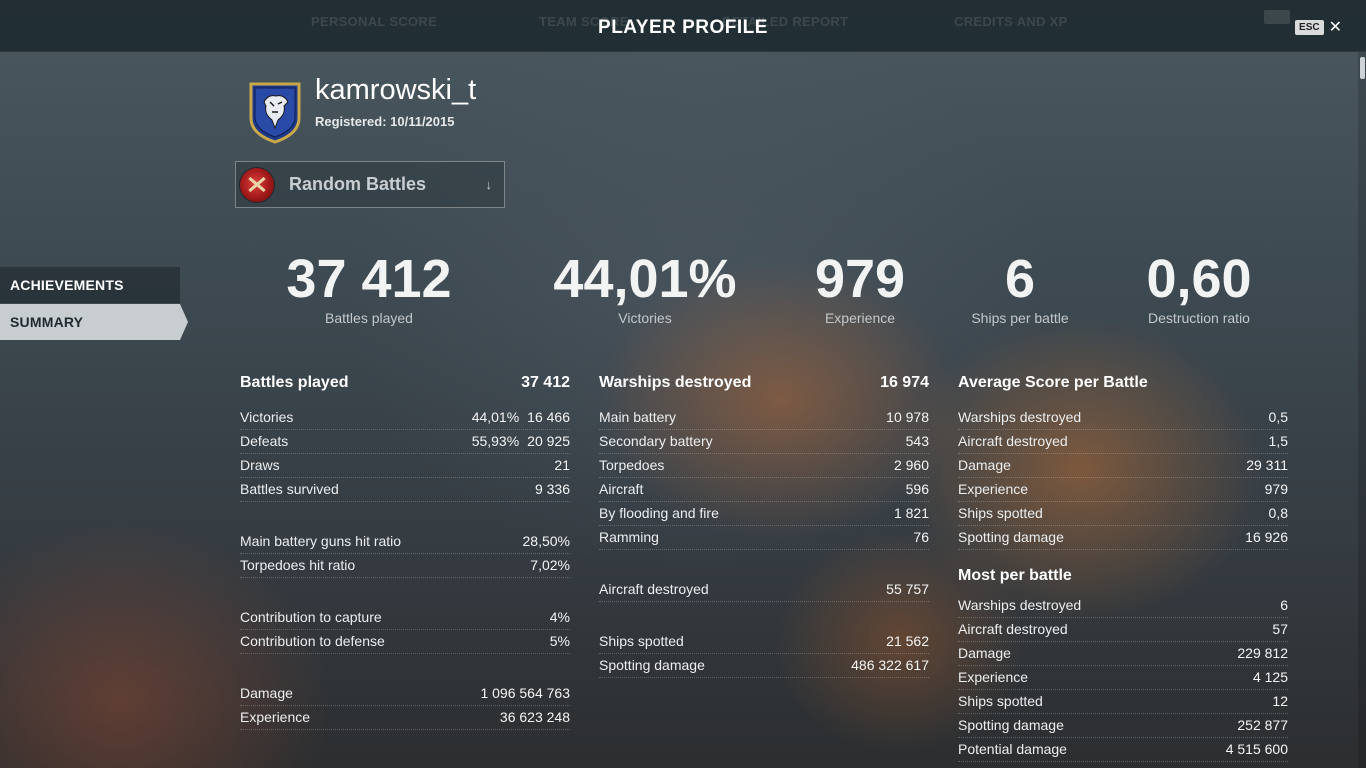 The image size is (1366, 768). I want to click on nav-item-label: SUMMARY, so click(47, 322).